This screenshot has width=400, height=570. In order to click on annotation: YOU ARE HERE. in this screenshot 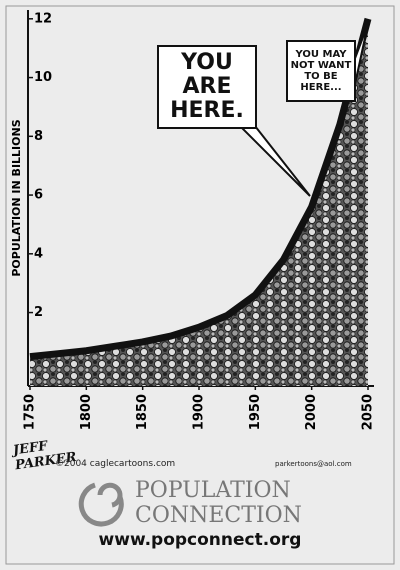, I will do `click(207, 87)`.